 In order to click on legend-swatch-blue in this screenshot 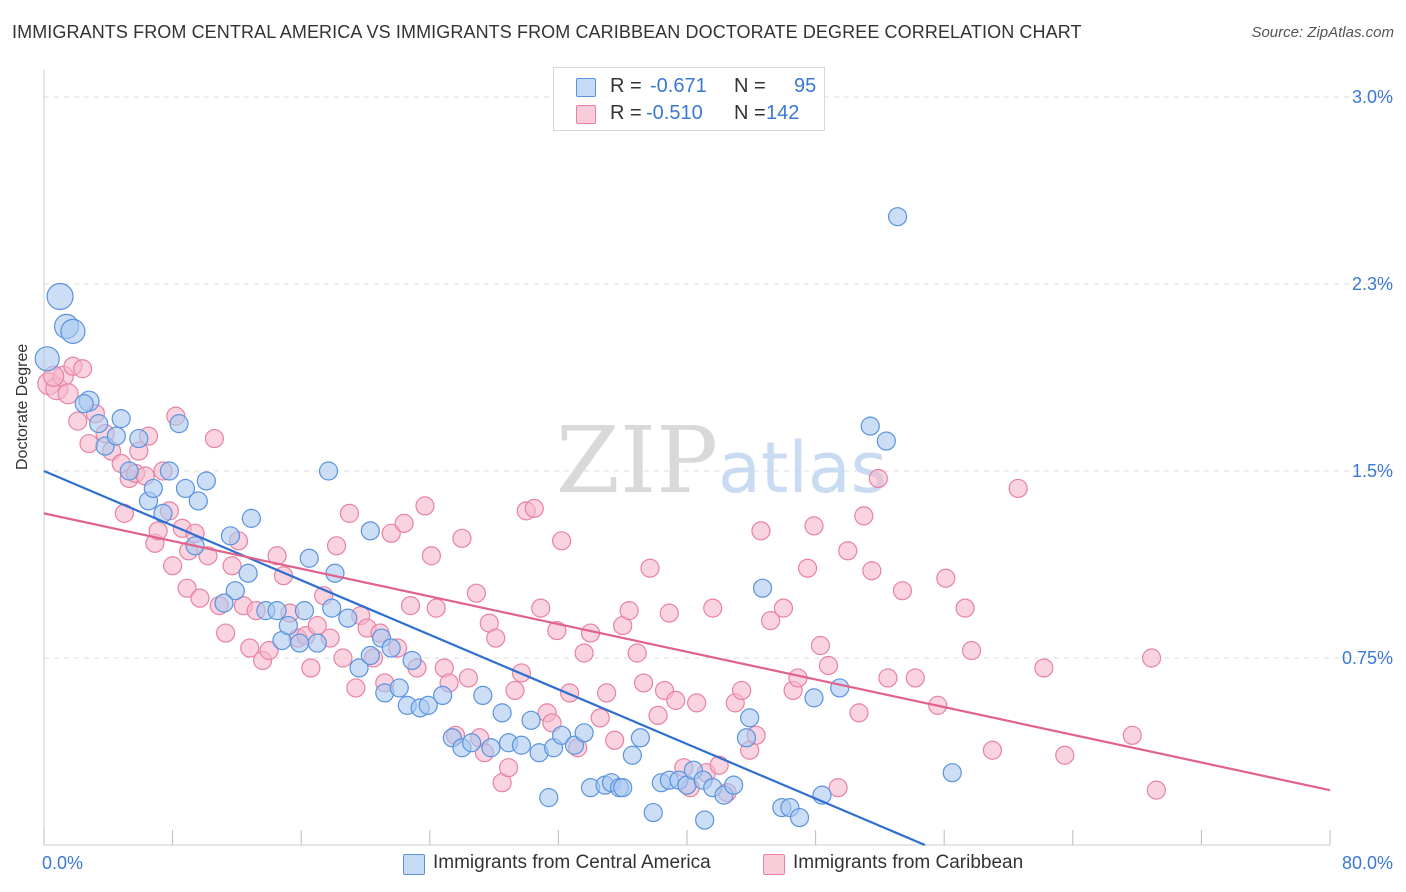, I will do `click(586, 87)`.